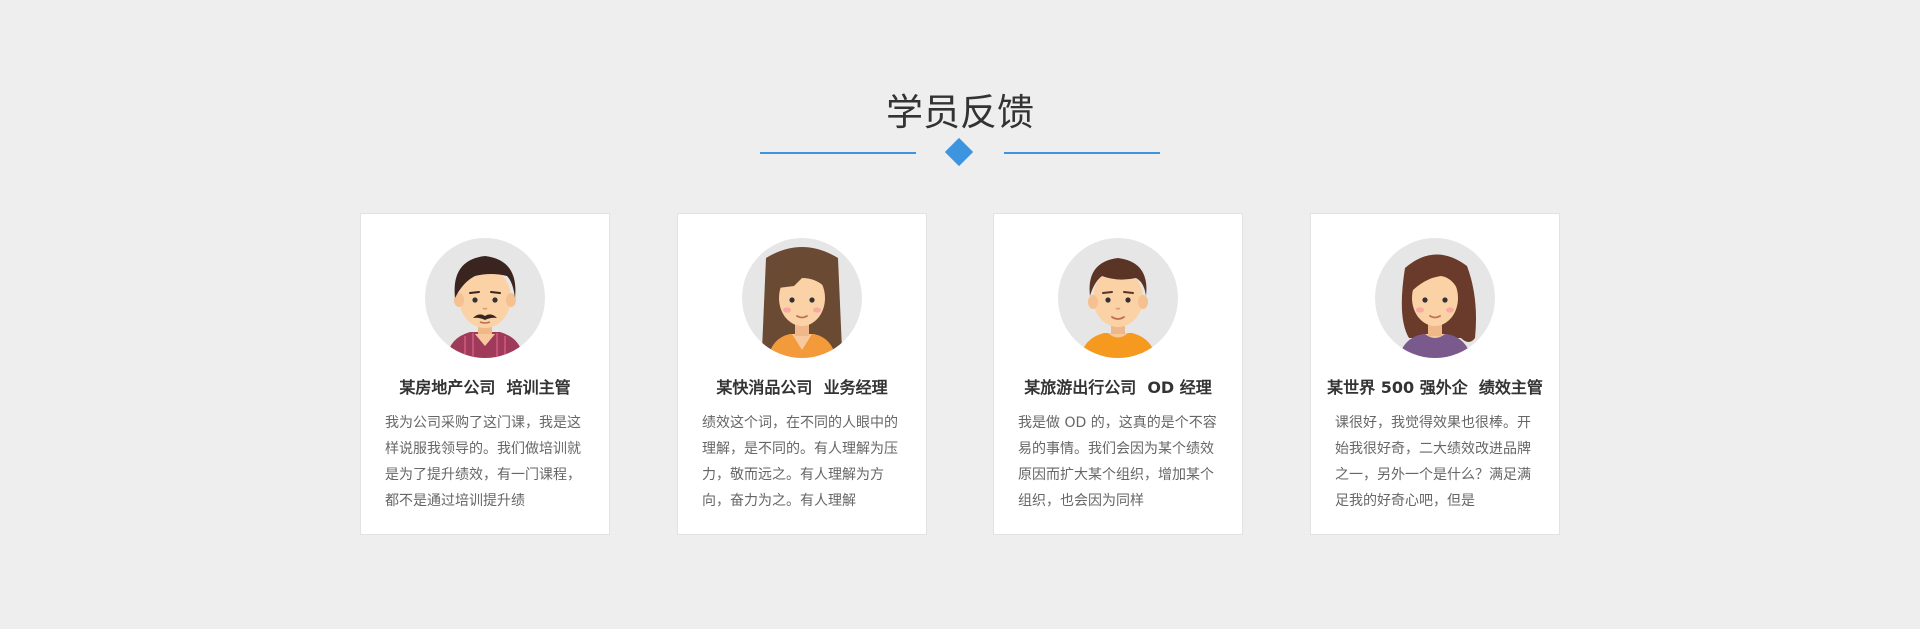 The height and width of the screenshot is (629, 1920). I want to click on woman-wavy-hair-avatar-icon, so click(1435, 298).